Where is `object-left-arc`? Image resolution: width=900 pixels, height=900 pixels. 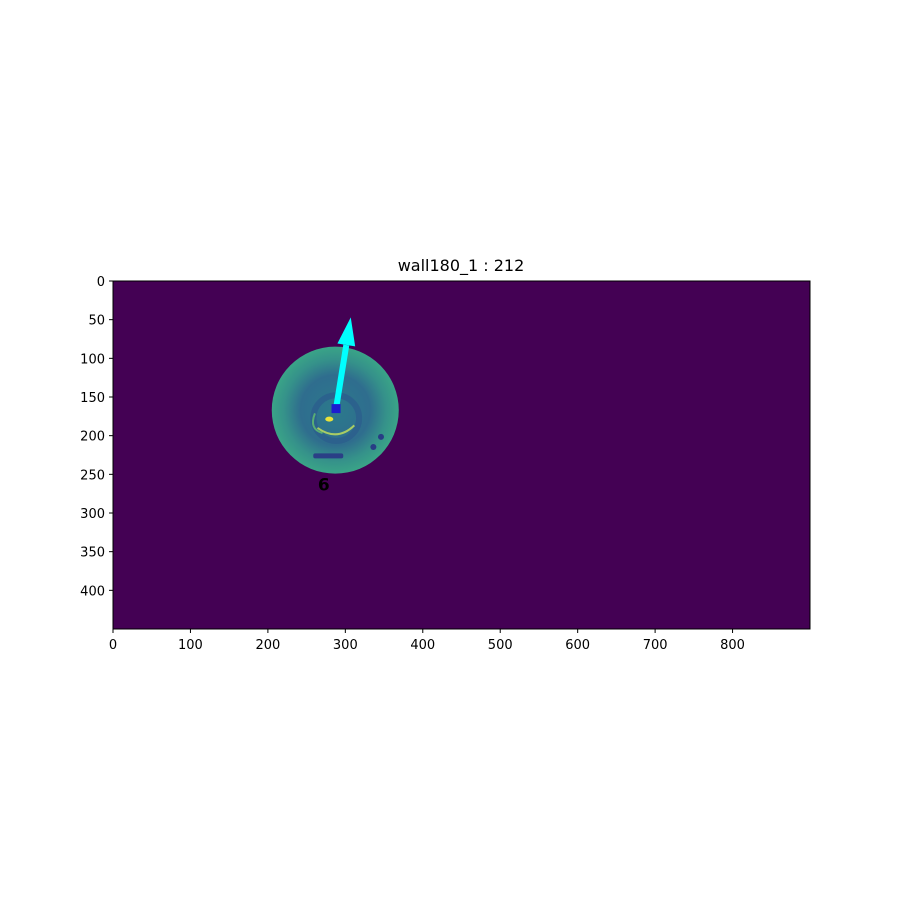
object-left-arc is located at coordinates (317, 423).